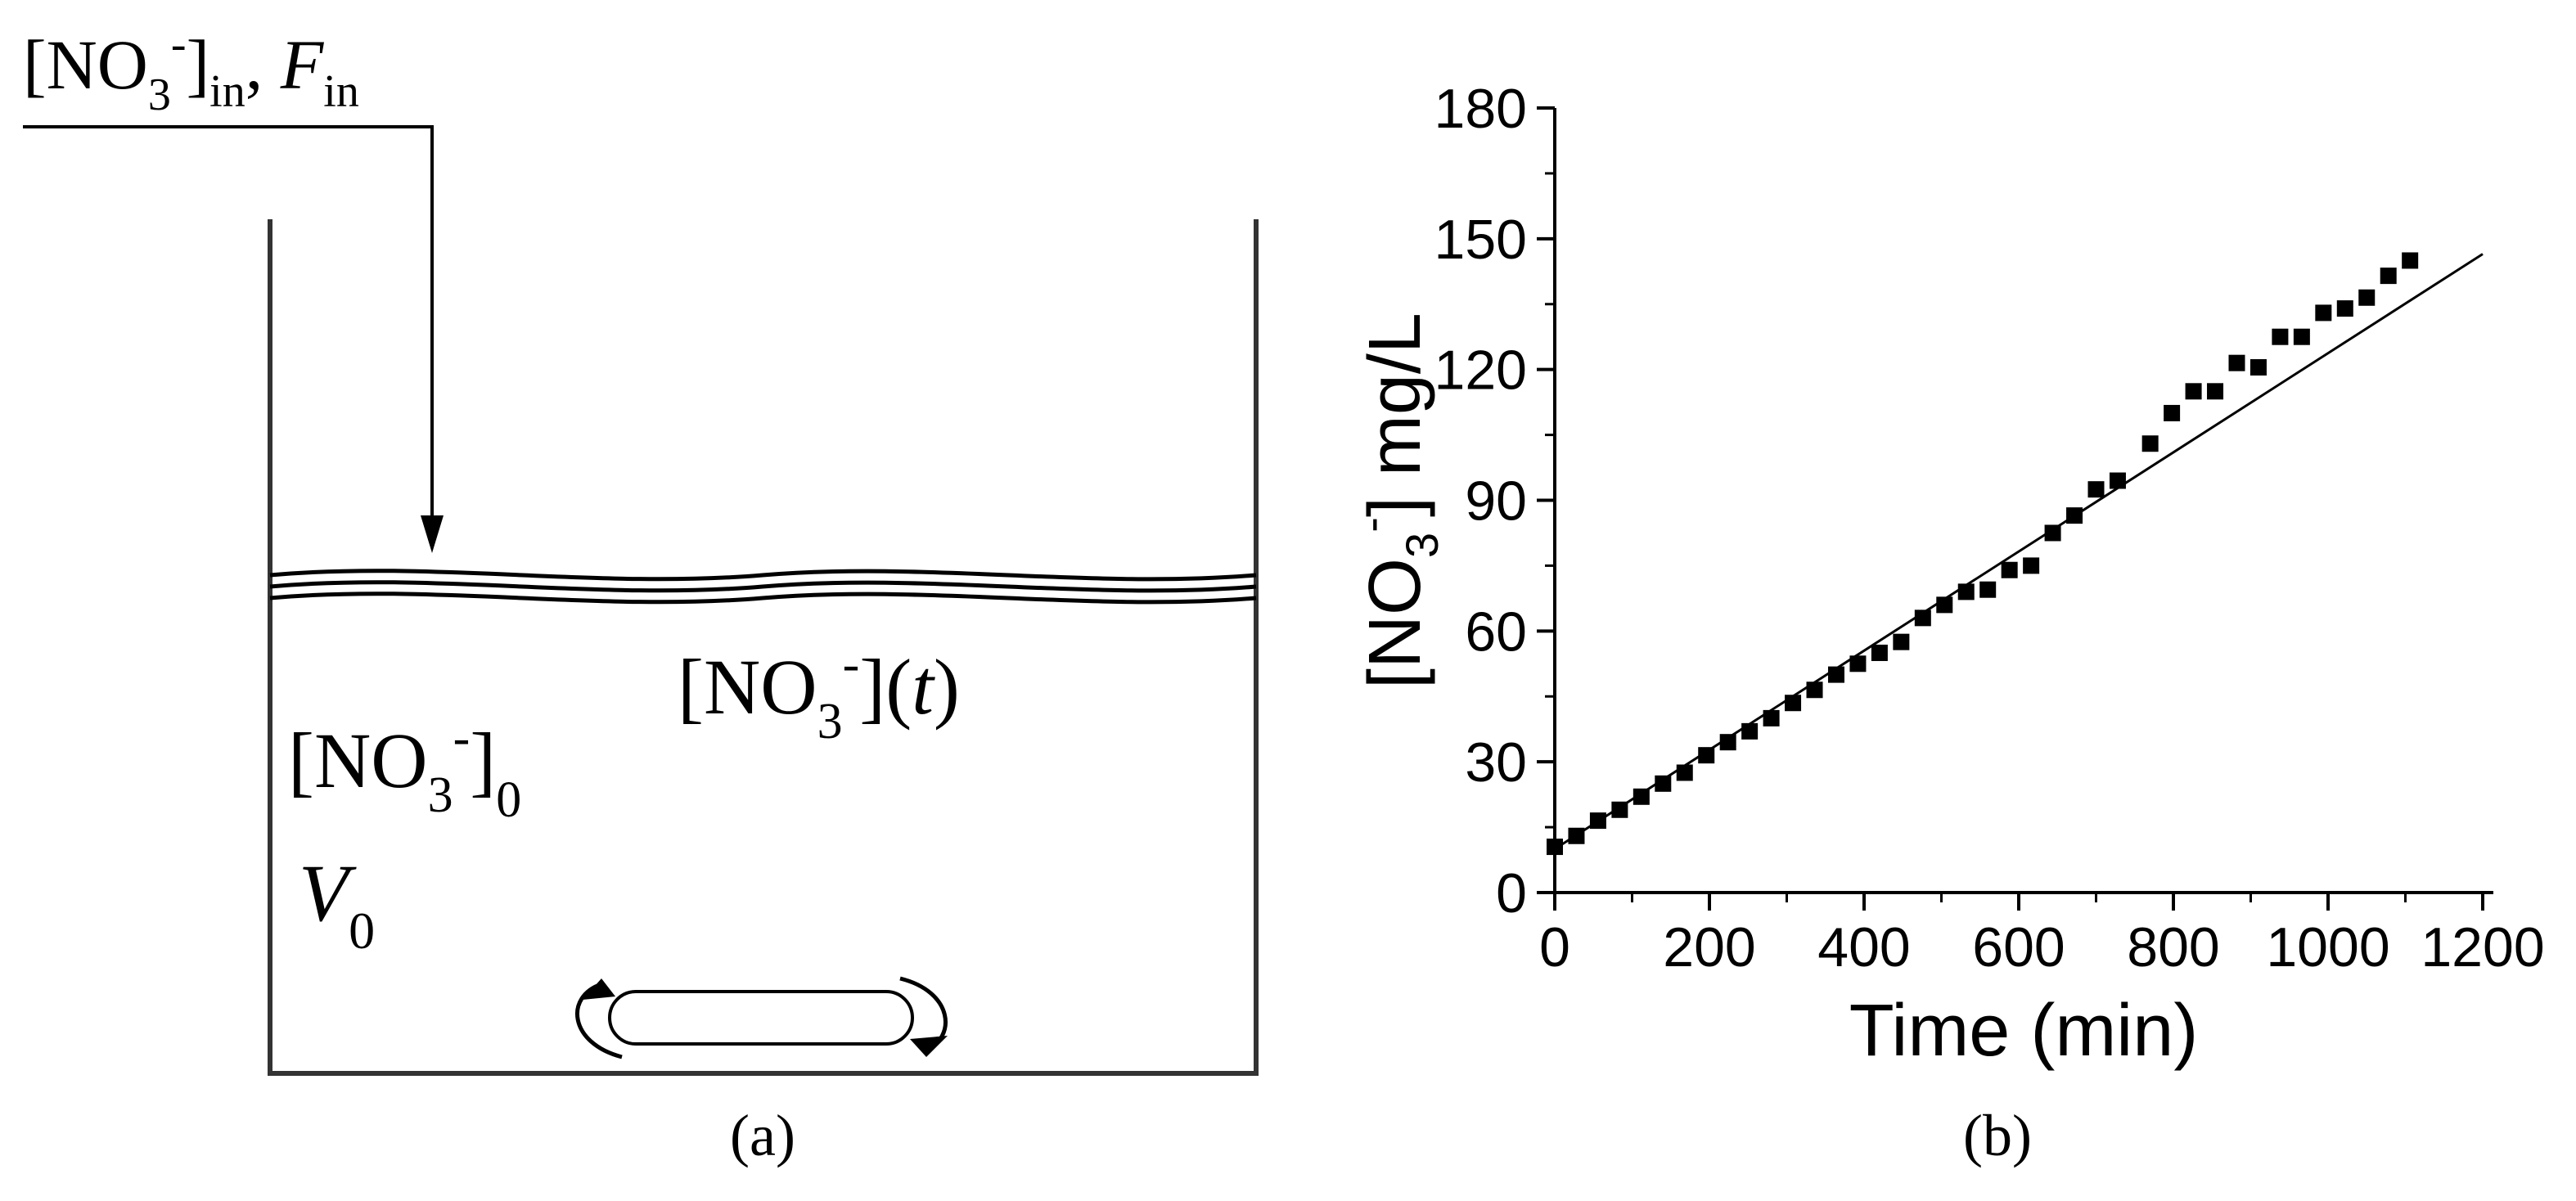  I want to click on x-ticks: 0 200 400 600 800 1000 1200, so click(2042, 936).